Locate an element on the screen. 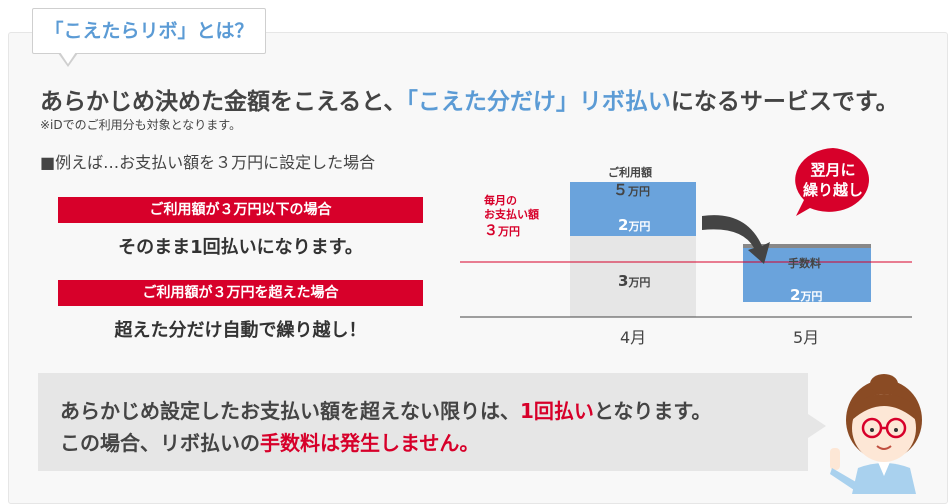  usage-value: ５万円 is located at coordinates (632, 190).